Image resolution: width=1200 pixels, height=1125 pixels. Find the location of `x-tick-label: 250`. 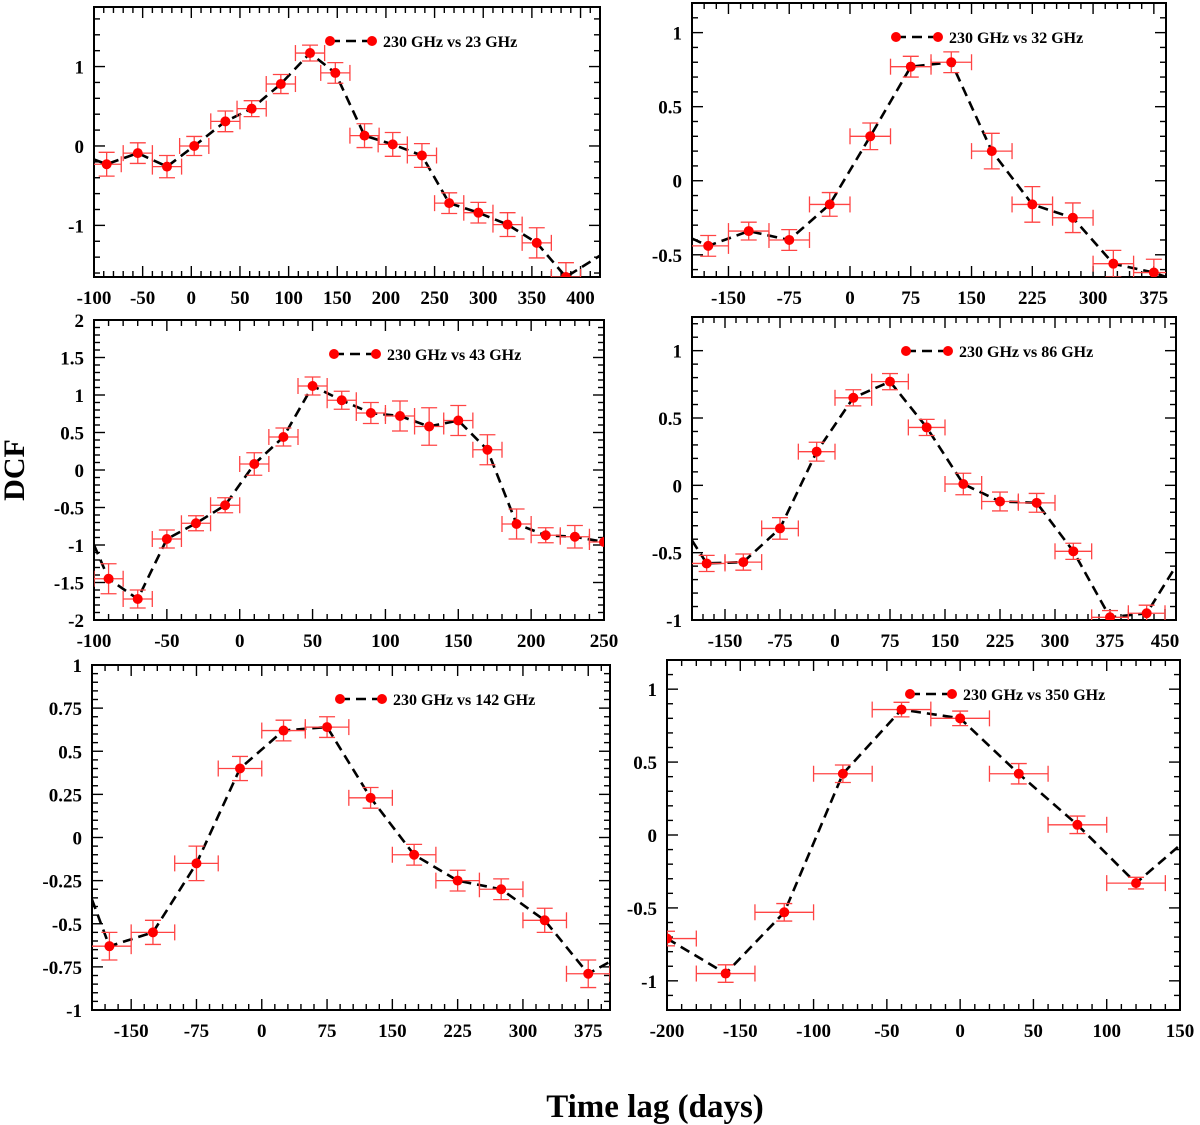

x-tick-label: 250 is located at coordinates (434, 298).